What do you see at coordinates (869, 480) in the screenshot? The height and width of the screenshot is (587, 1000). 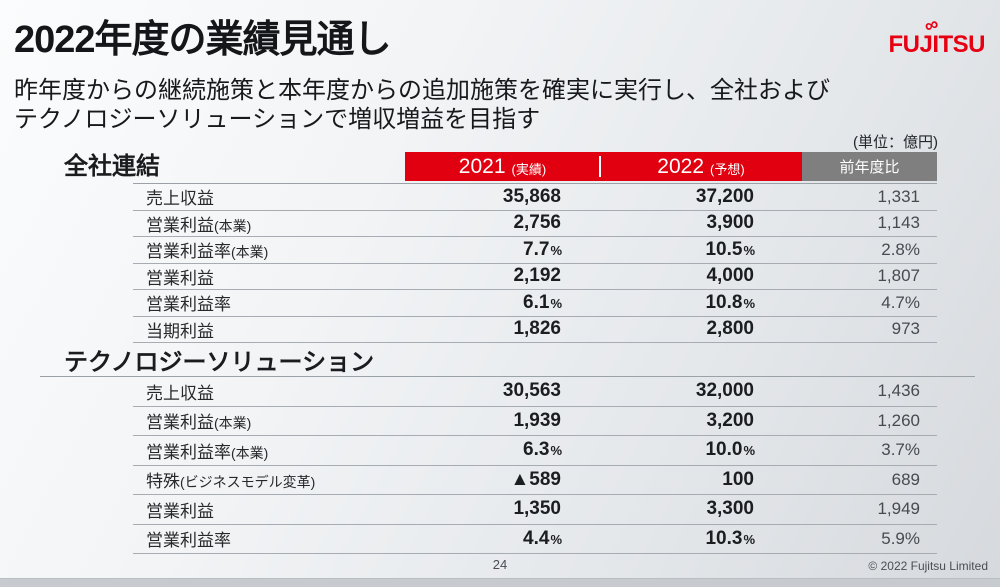 I see `cell-value-yoy: 689` at bounding box center [869, 480].